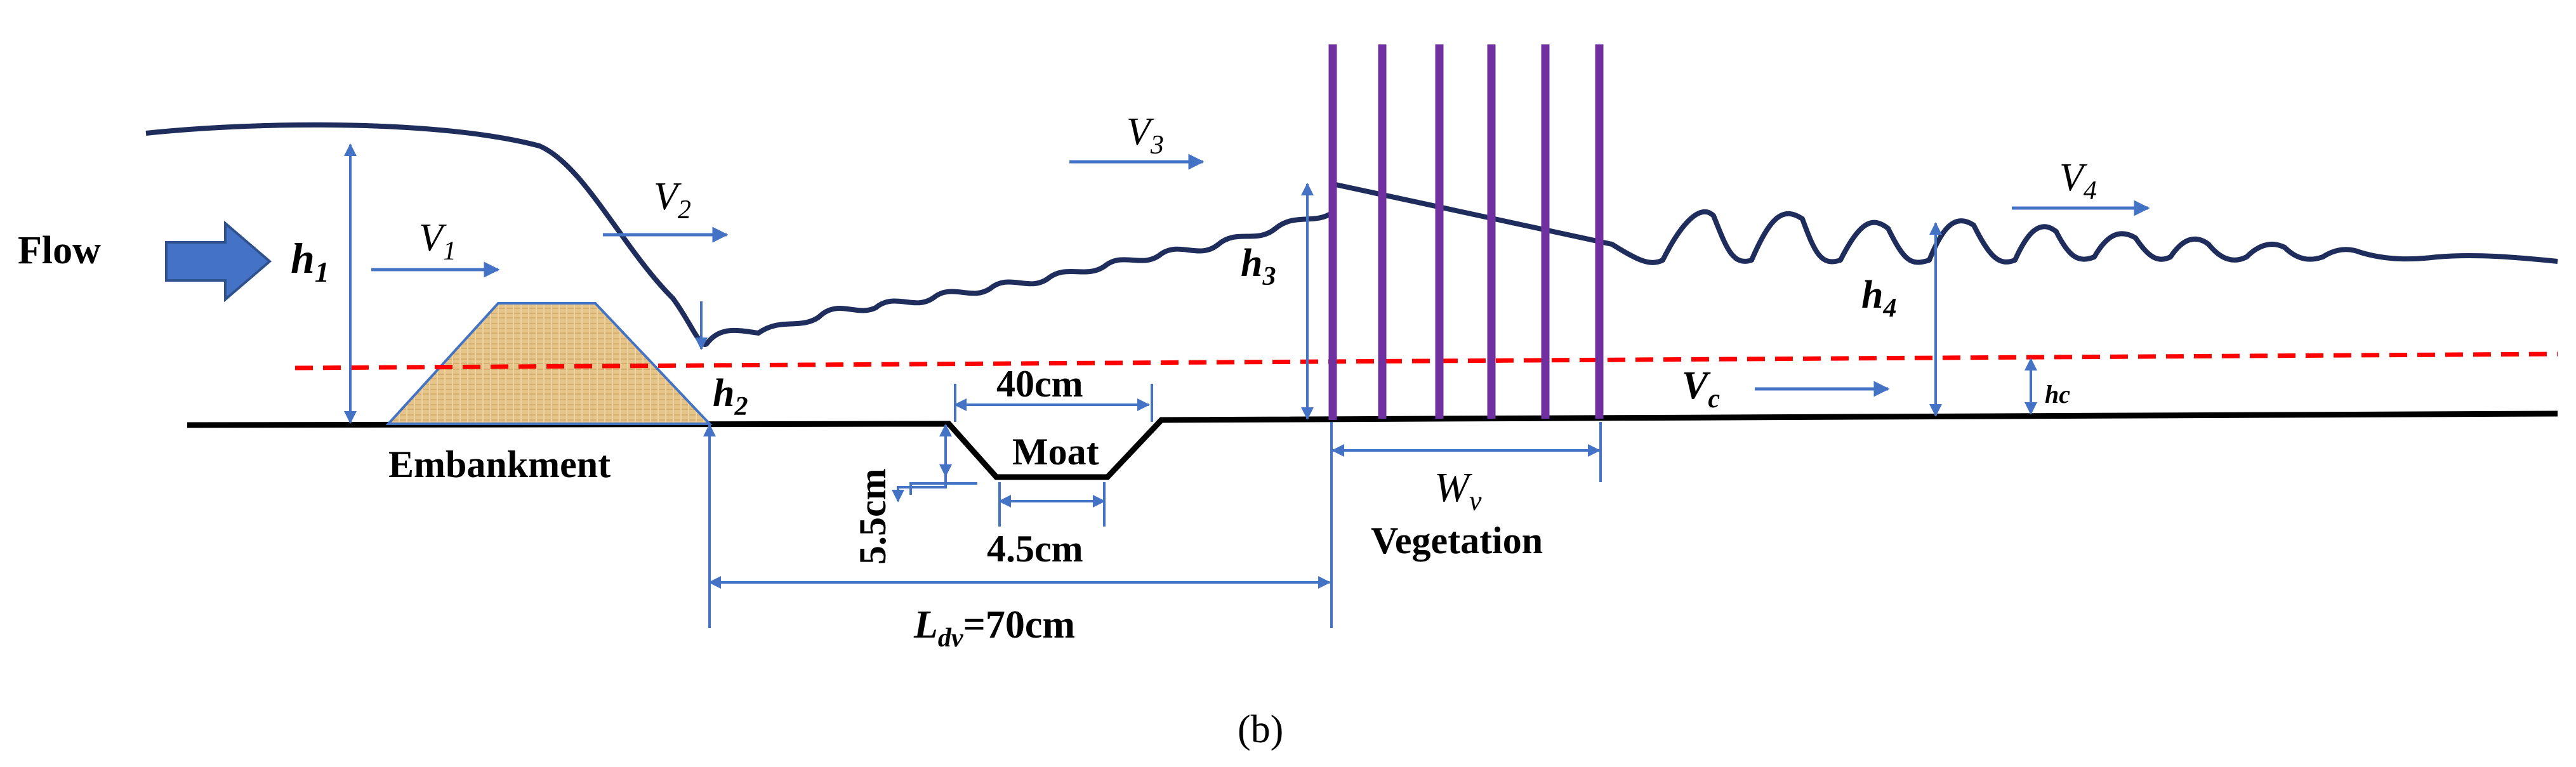  Describe the element at coordinates (1457, 540) in the screenshot. I see `vegetation-label: Vegetation` at that location.